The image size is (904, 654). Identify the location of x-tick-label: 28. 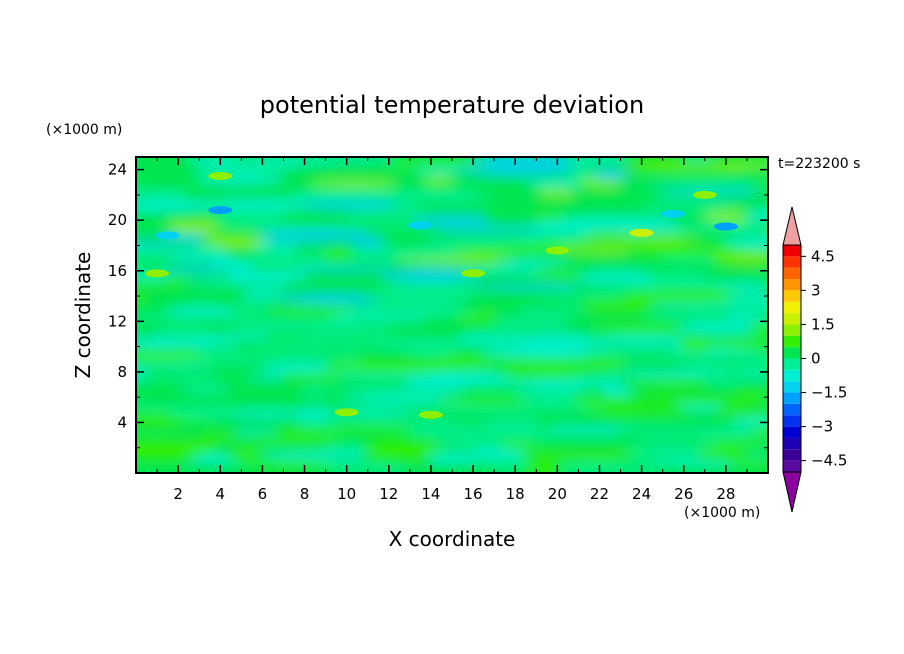
(725, 494).